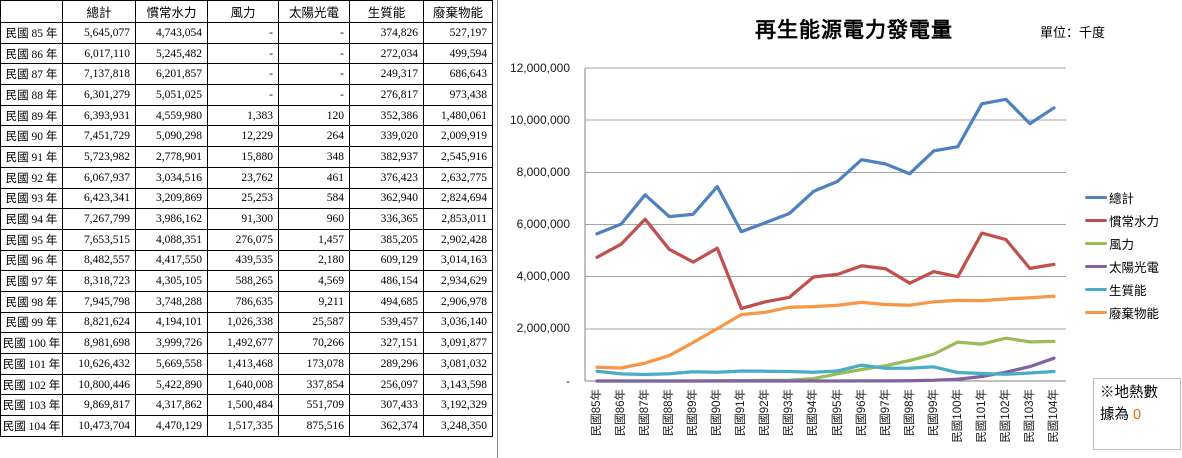  I want to click on value-cell: 337,854, so click(314, 384).